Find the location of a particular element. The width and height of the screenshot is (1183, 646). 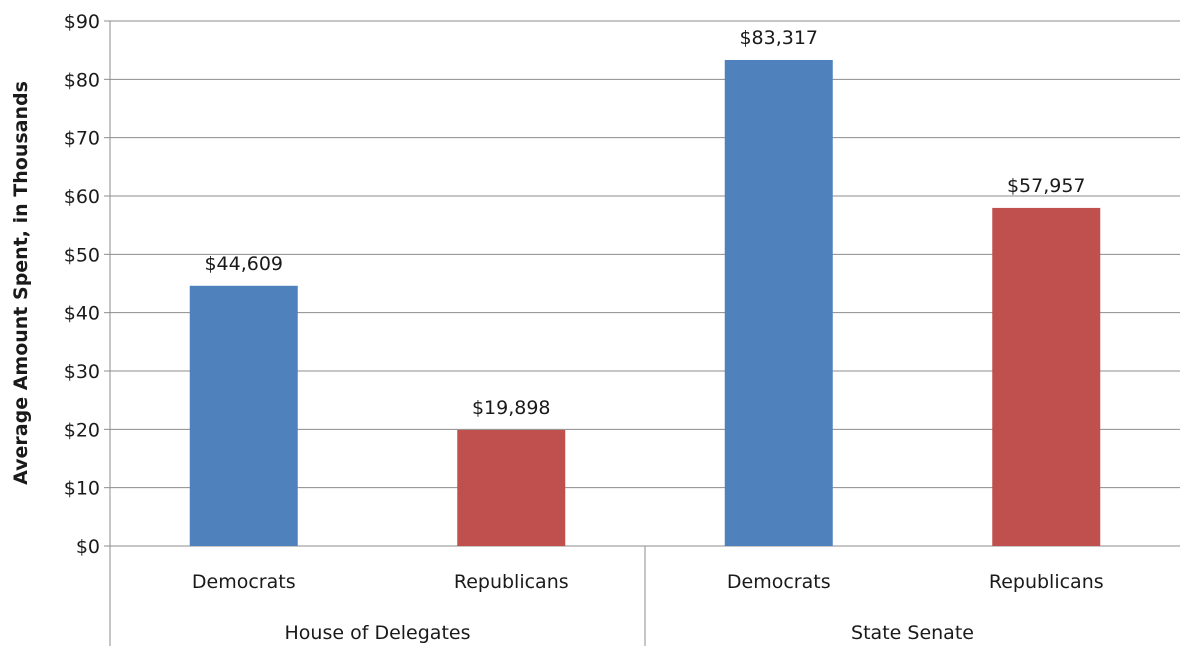

data-label: $19,898 is located at coordinates (511, 408).